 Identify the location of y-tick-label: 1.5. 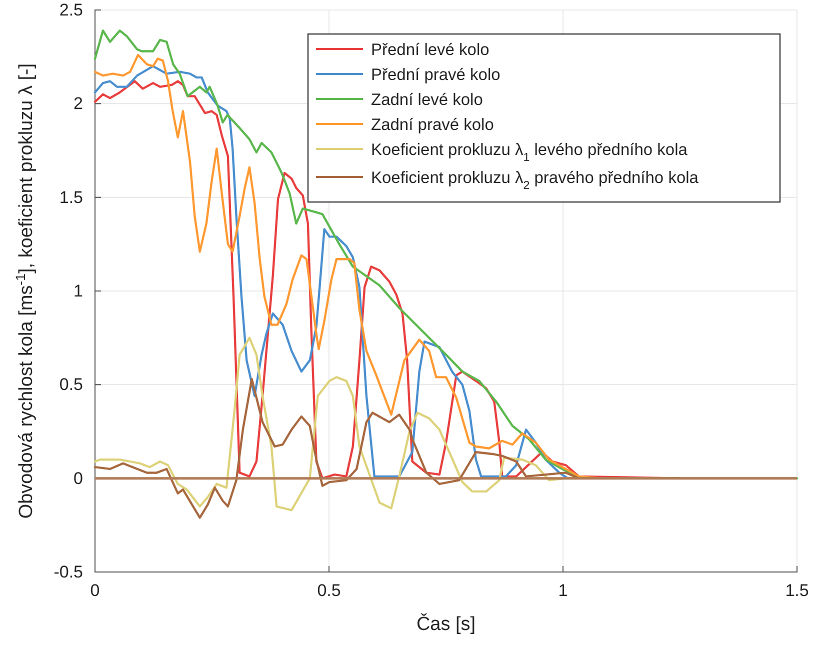
(71, 197).